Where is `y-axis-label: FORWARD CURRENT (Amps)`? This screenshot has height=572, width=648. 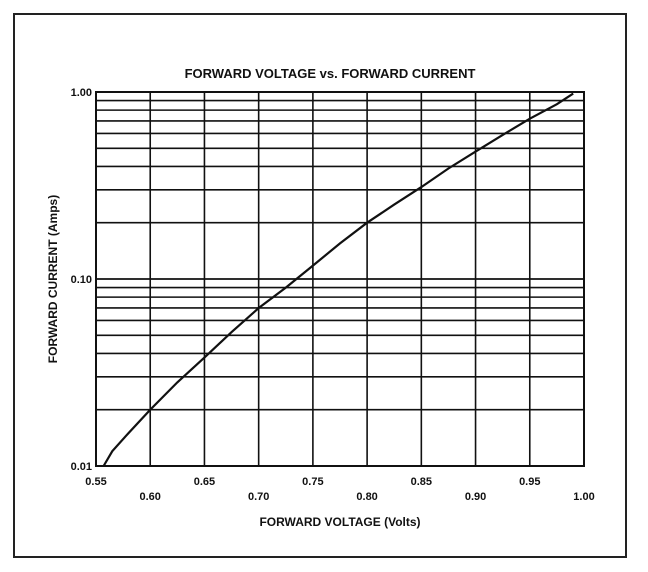
y-axis-label: FORWARD CURRENT (Amps) is located at coordinates (53, 279).